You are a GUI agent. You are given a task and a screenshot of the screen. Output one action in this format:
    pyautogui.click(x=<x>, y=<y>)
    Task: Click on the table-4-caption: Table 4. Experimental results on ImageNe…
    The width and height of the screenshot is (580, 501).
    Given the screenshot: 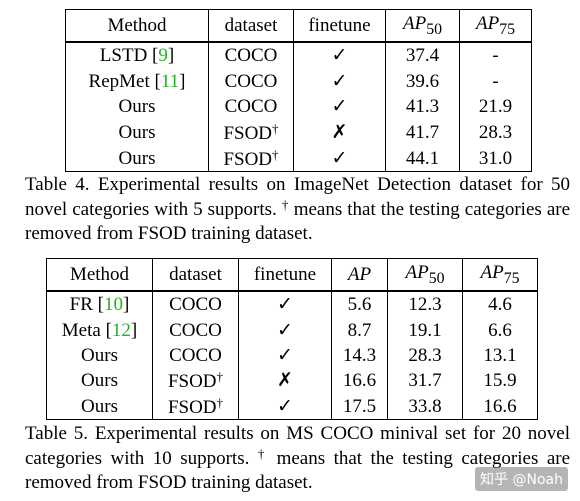 What is the action you would take?
    pyautogui.click(x=298, y=209)
    